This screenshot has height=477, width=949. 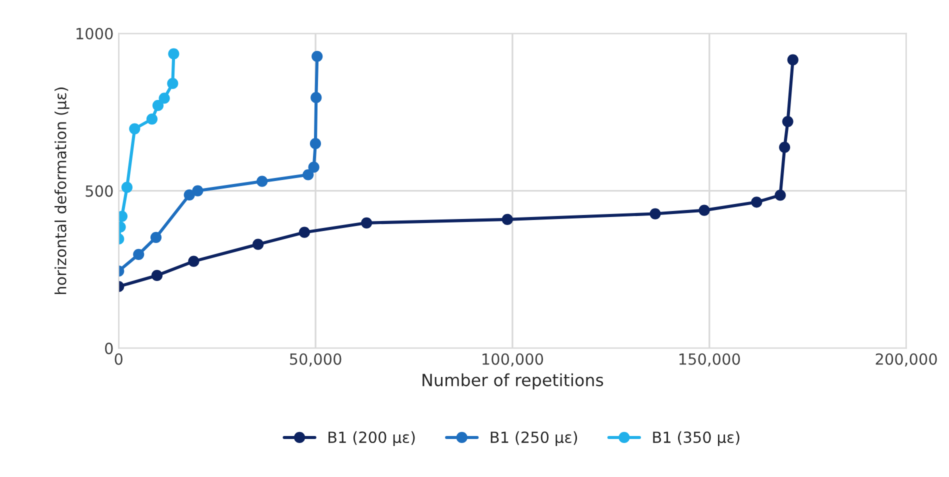 I want to click on x-tick-label: 0, so click(x=118, y=359).